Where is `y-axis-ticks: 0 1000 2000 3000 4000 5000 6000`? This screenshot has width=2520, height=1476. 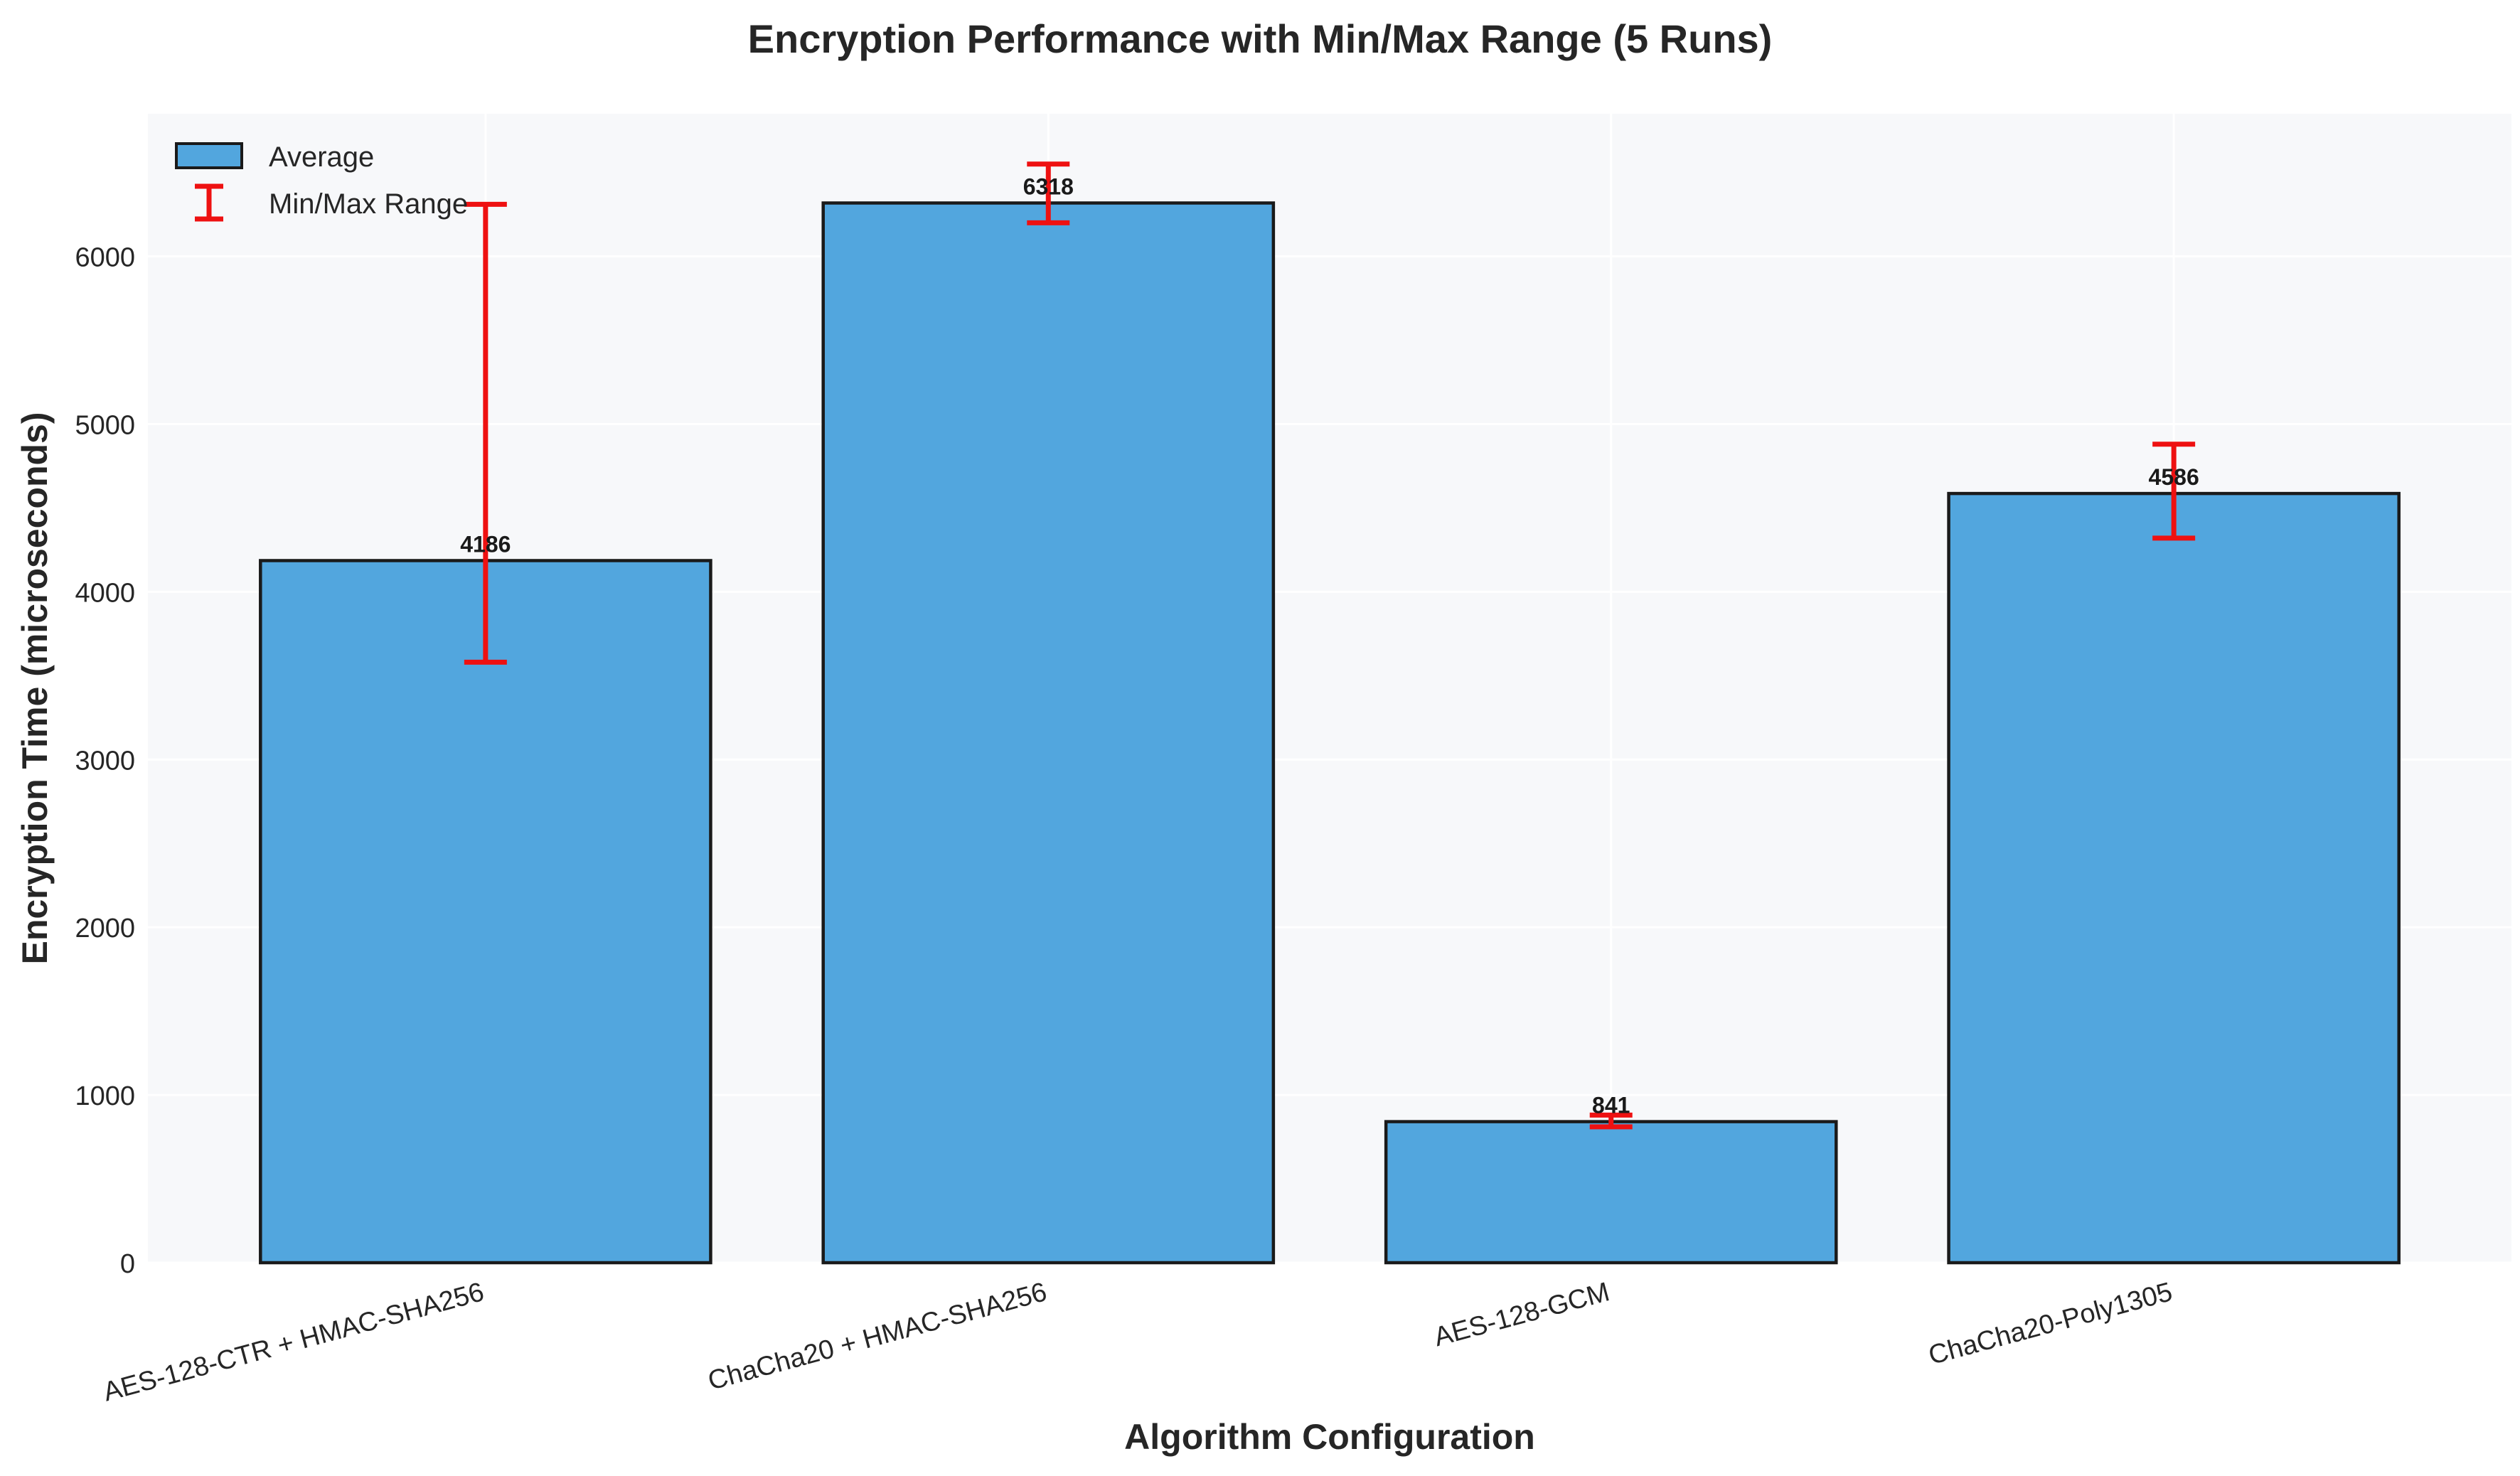
y-axis-ticks: 0 1000 2000 3000 4000 5000 6000 is located at coordinates (105, 761).